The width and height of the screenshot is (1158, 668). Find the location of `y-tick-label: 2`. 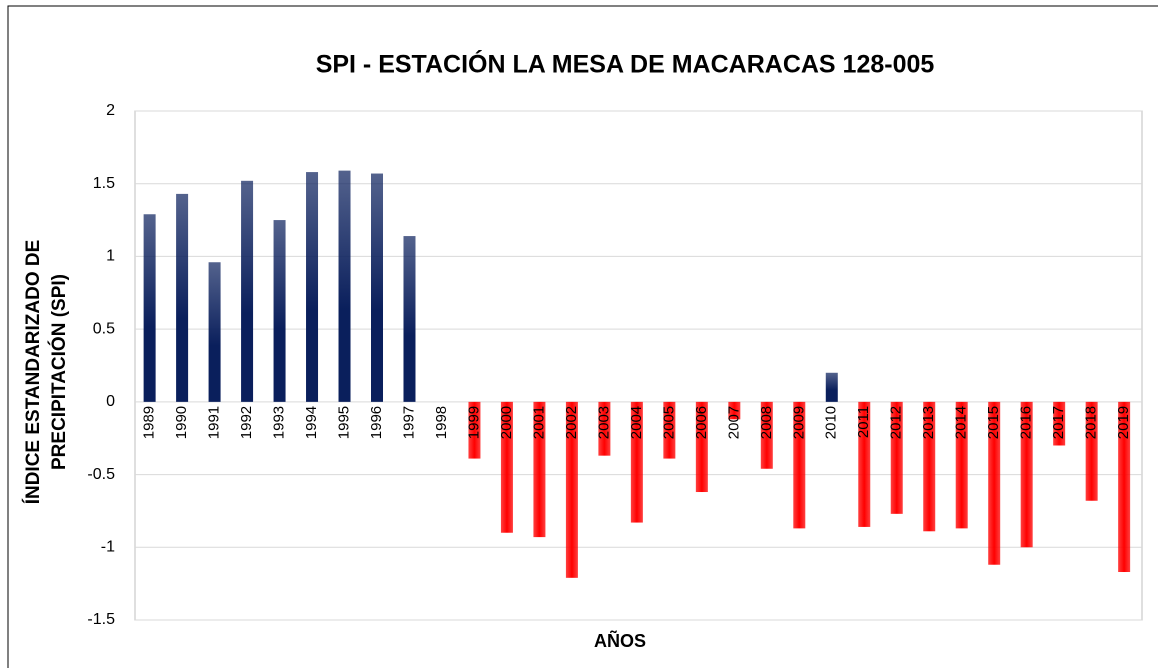

y-tick-label: 2 is located at coordinates (110, 110).